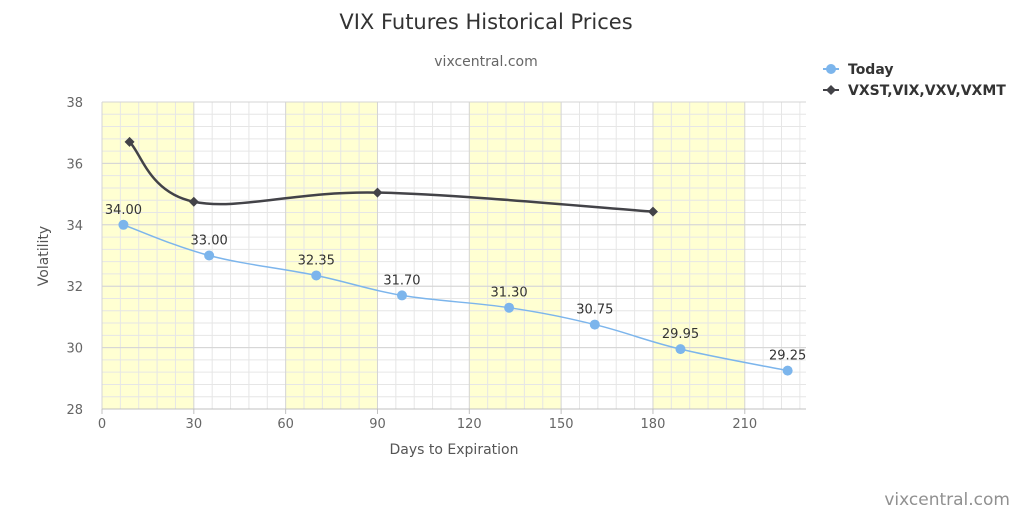  Describe the element at coordinates (209, 241) in the screenshot. I see `data-label: 33.00` at that location.